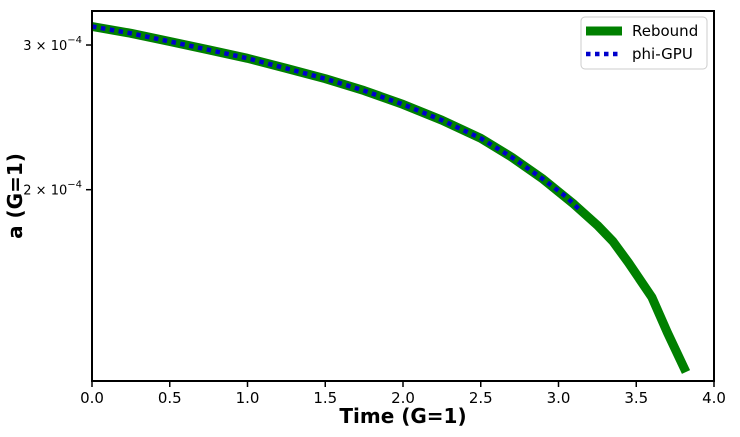 This screenshot has width=740, height=437. I want to click on x-tick-label: 2.5, so click(481, 398).